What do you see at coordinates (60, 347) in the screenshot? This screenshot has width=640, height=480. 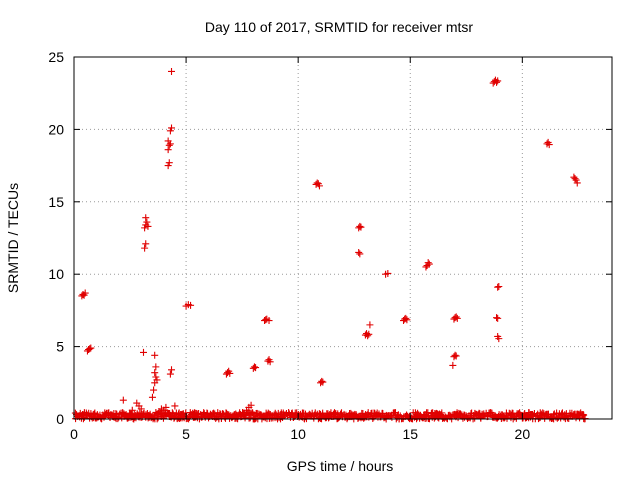 I see `y-tick-label: 5` at bounding box center [60, 347].